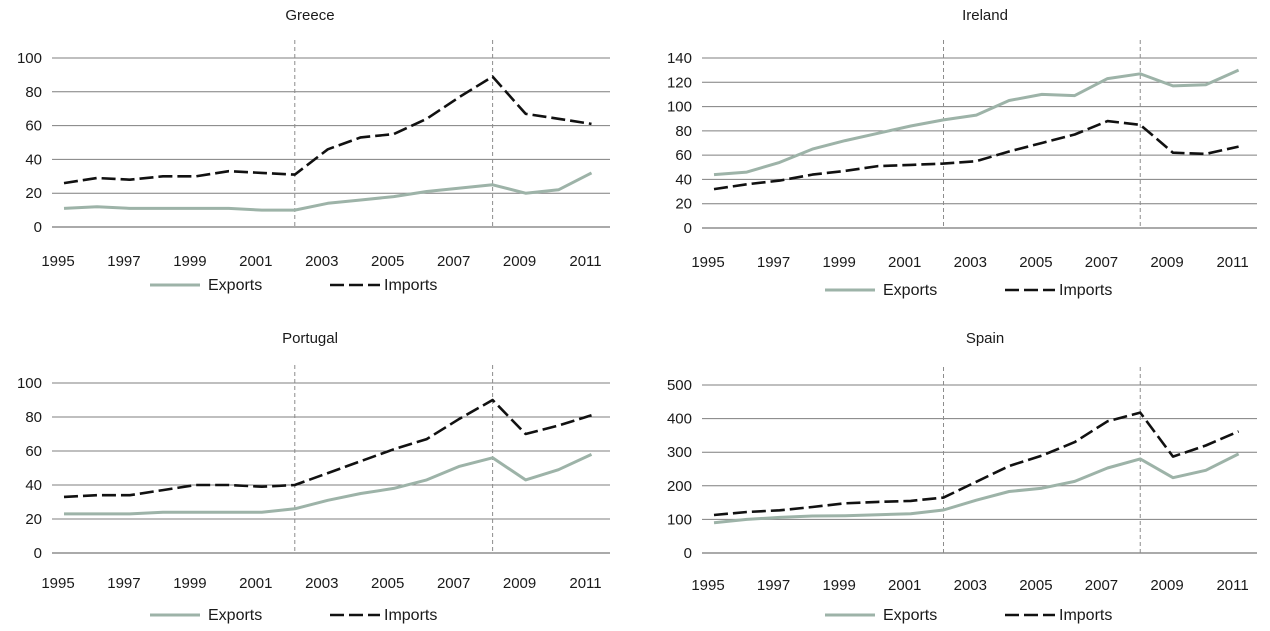 This screenshot has height=631, width=1270. Describe the element at coordinates (310, 338) in the screenshot. I see `chart-title: Portugal` at that location.